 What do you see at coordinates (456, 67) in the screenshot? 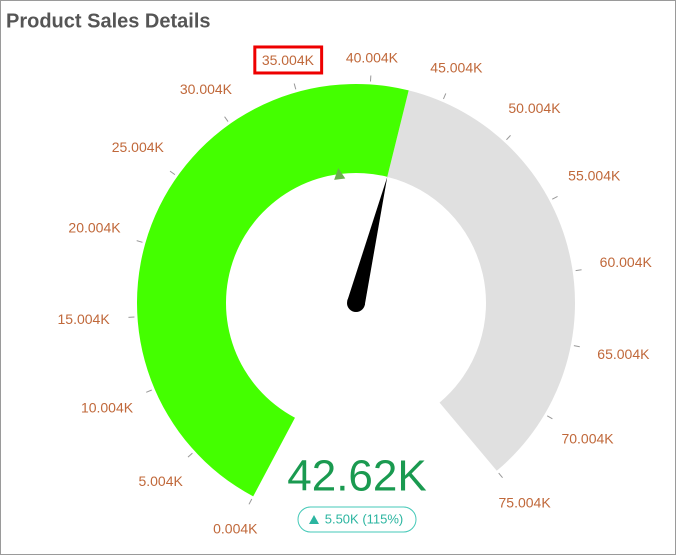
I see `tick-label: 45.004K` at bounding box center [456, 67].